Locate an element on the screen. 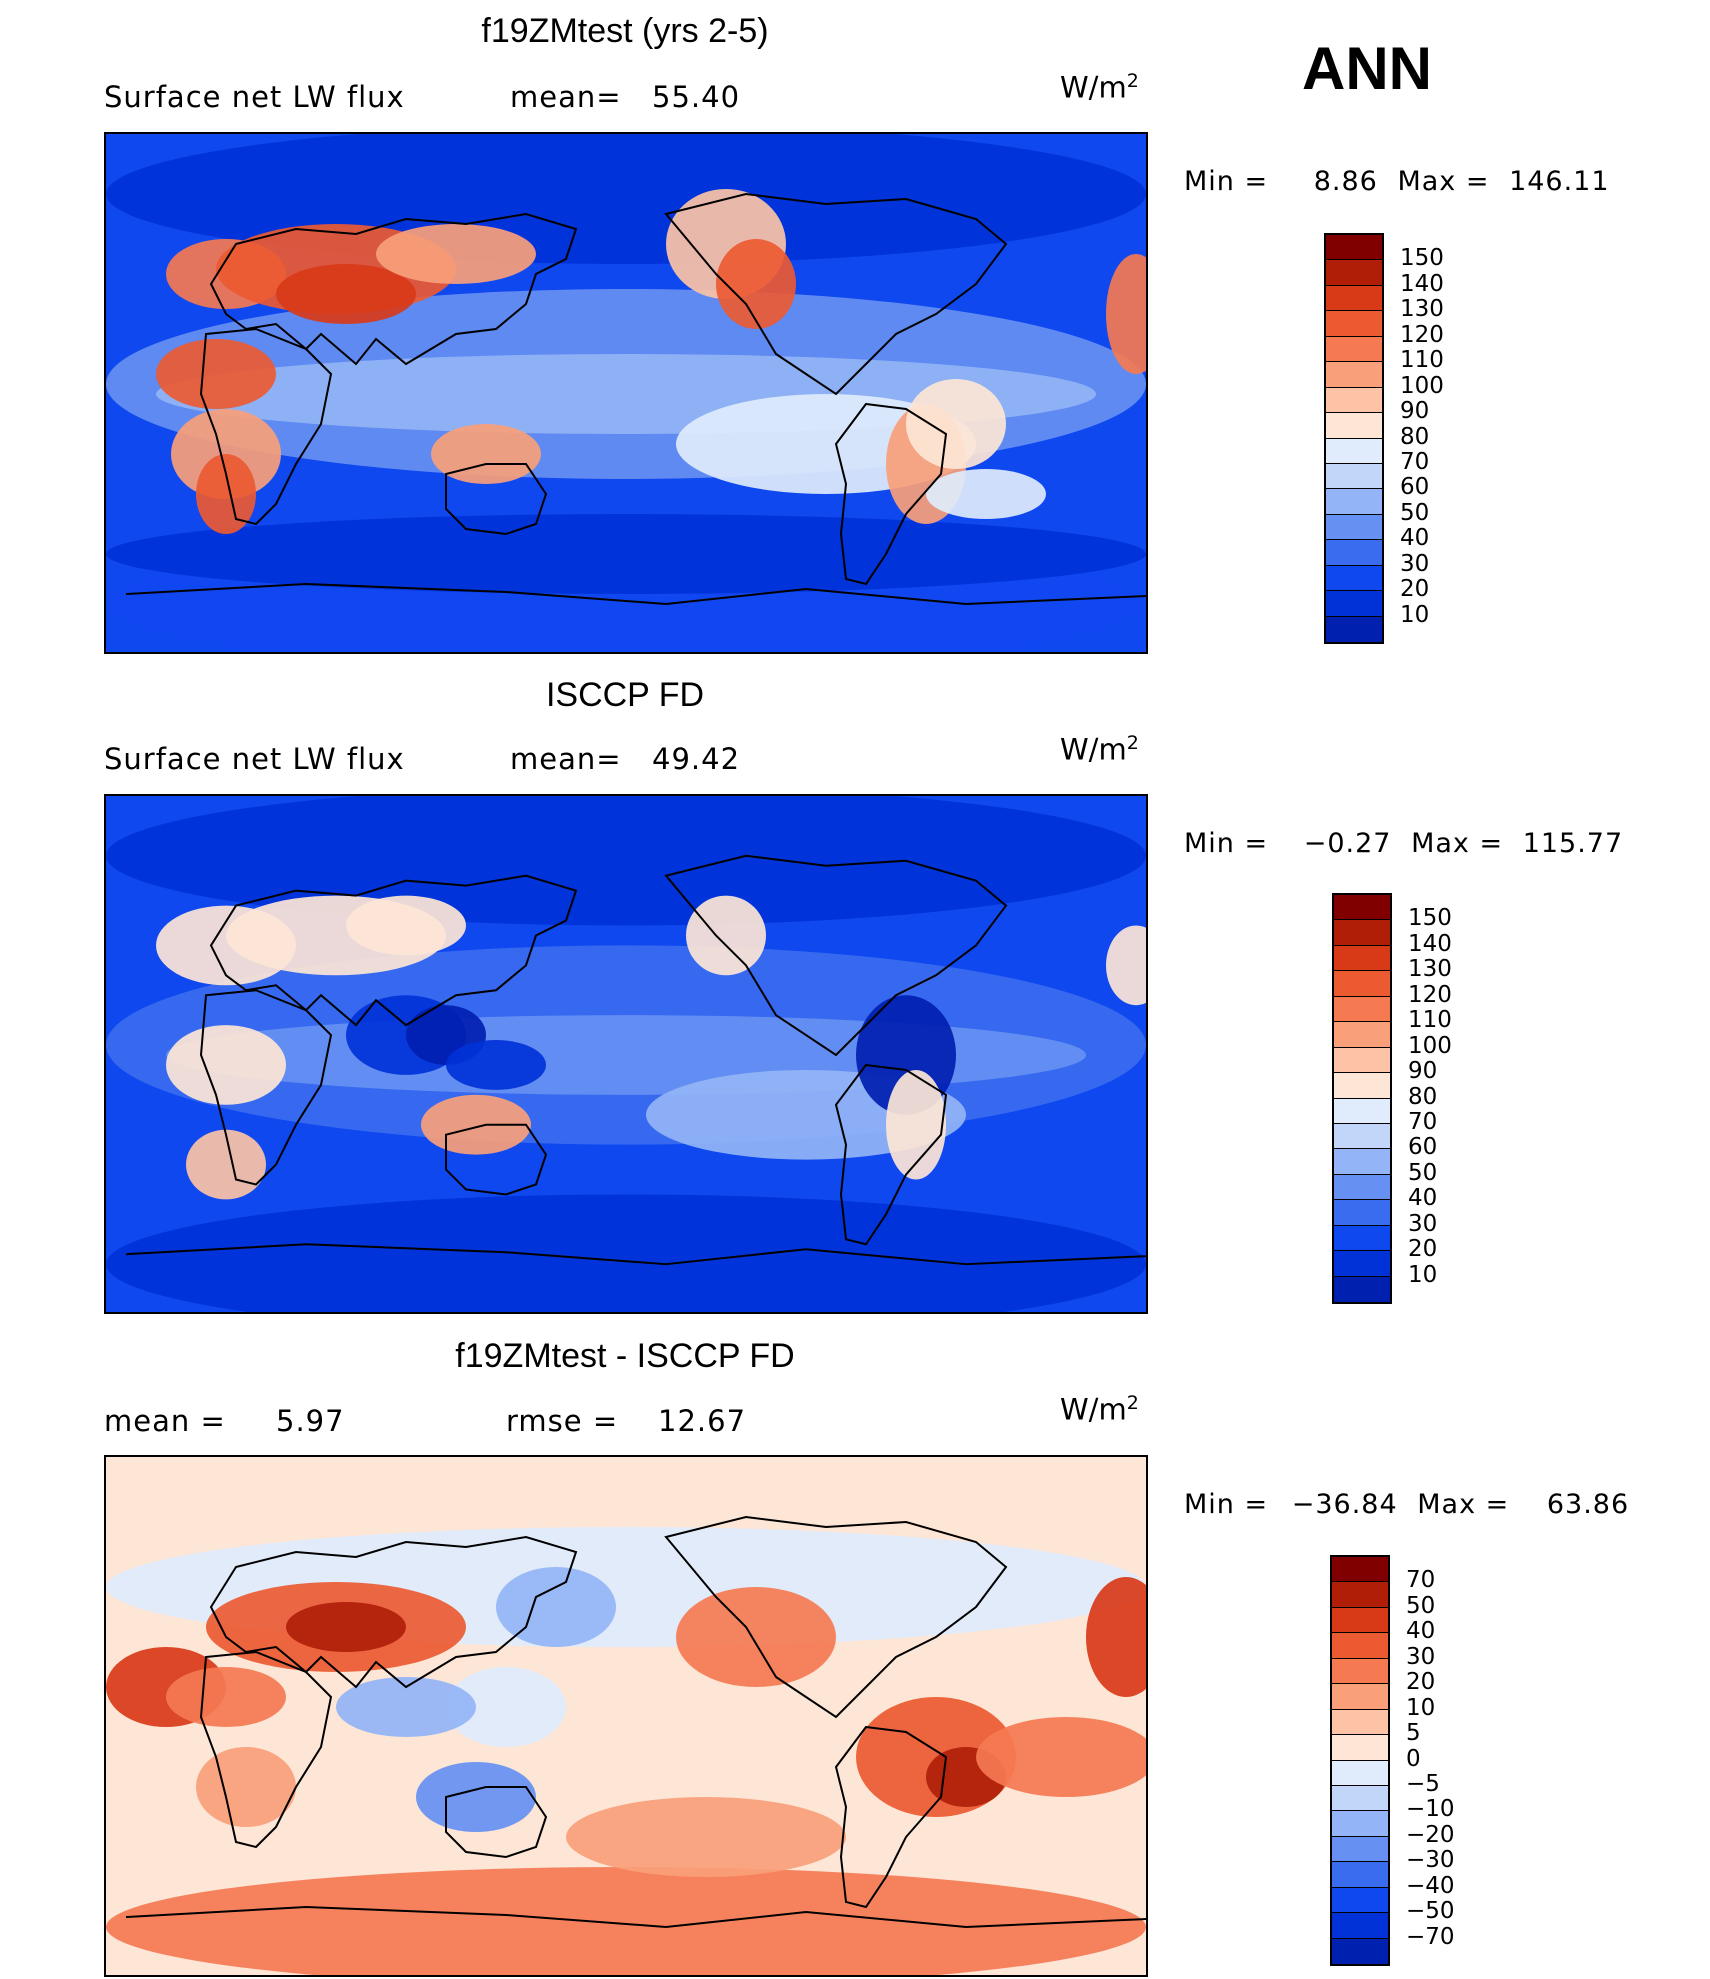 The image size is (1710, 1979). panel-1-title: f19ZMtest (yrs 2-5) is located at coordinates (625, 31).